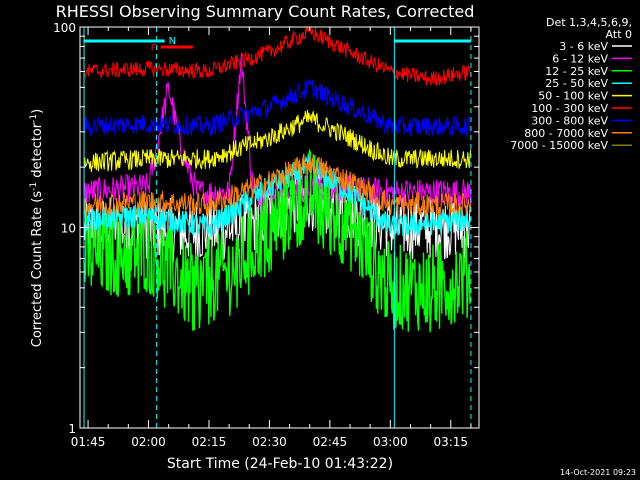 This screenshot has height=480, width=640. I want to click on y-axis-label-sup2: -1, so click(34, 118).